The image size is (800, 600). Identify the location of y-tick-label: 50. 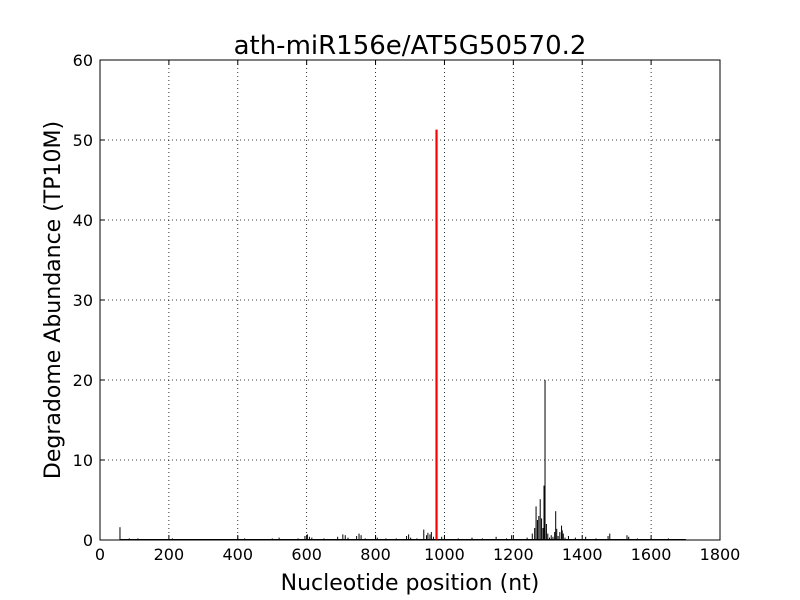
(83, 140).